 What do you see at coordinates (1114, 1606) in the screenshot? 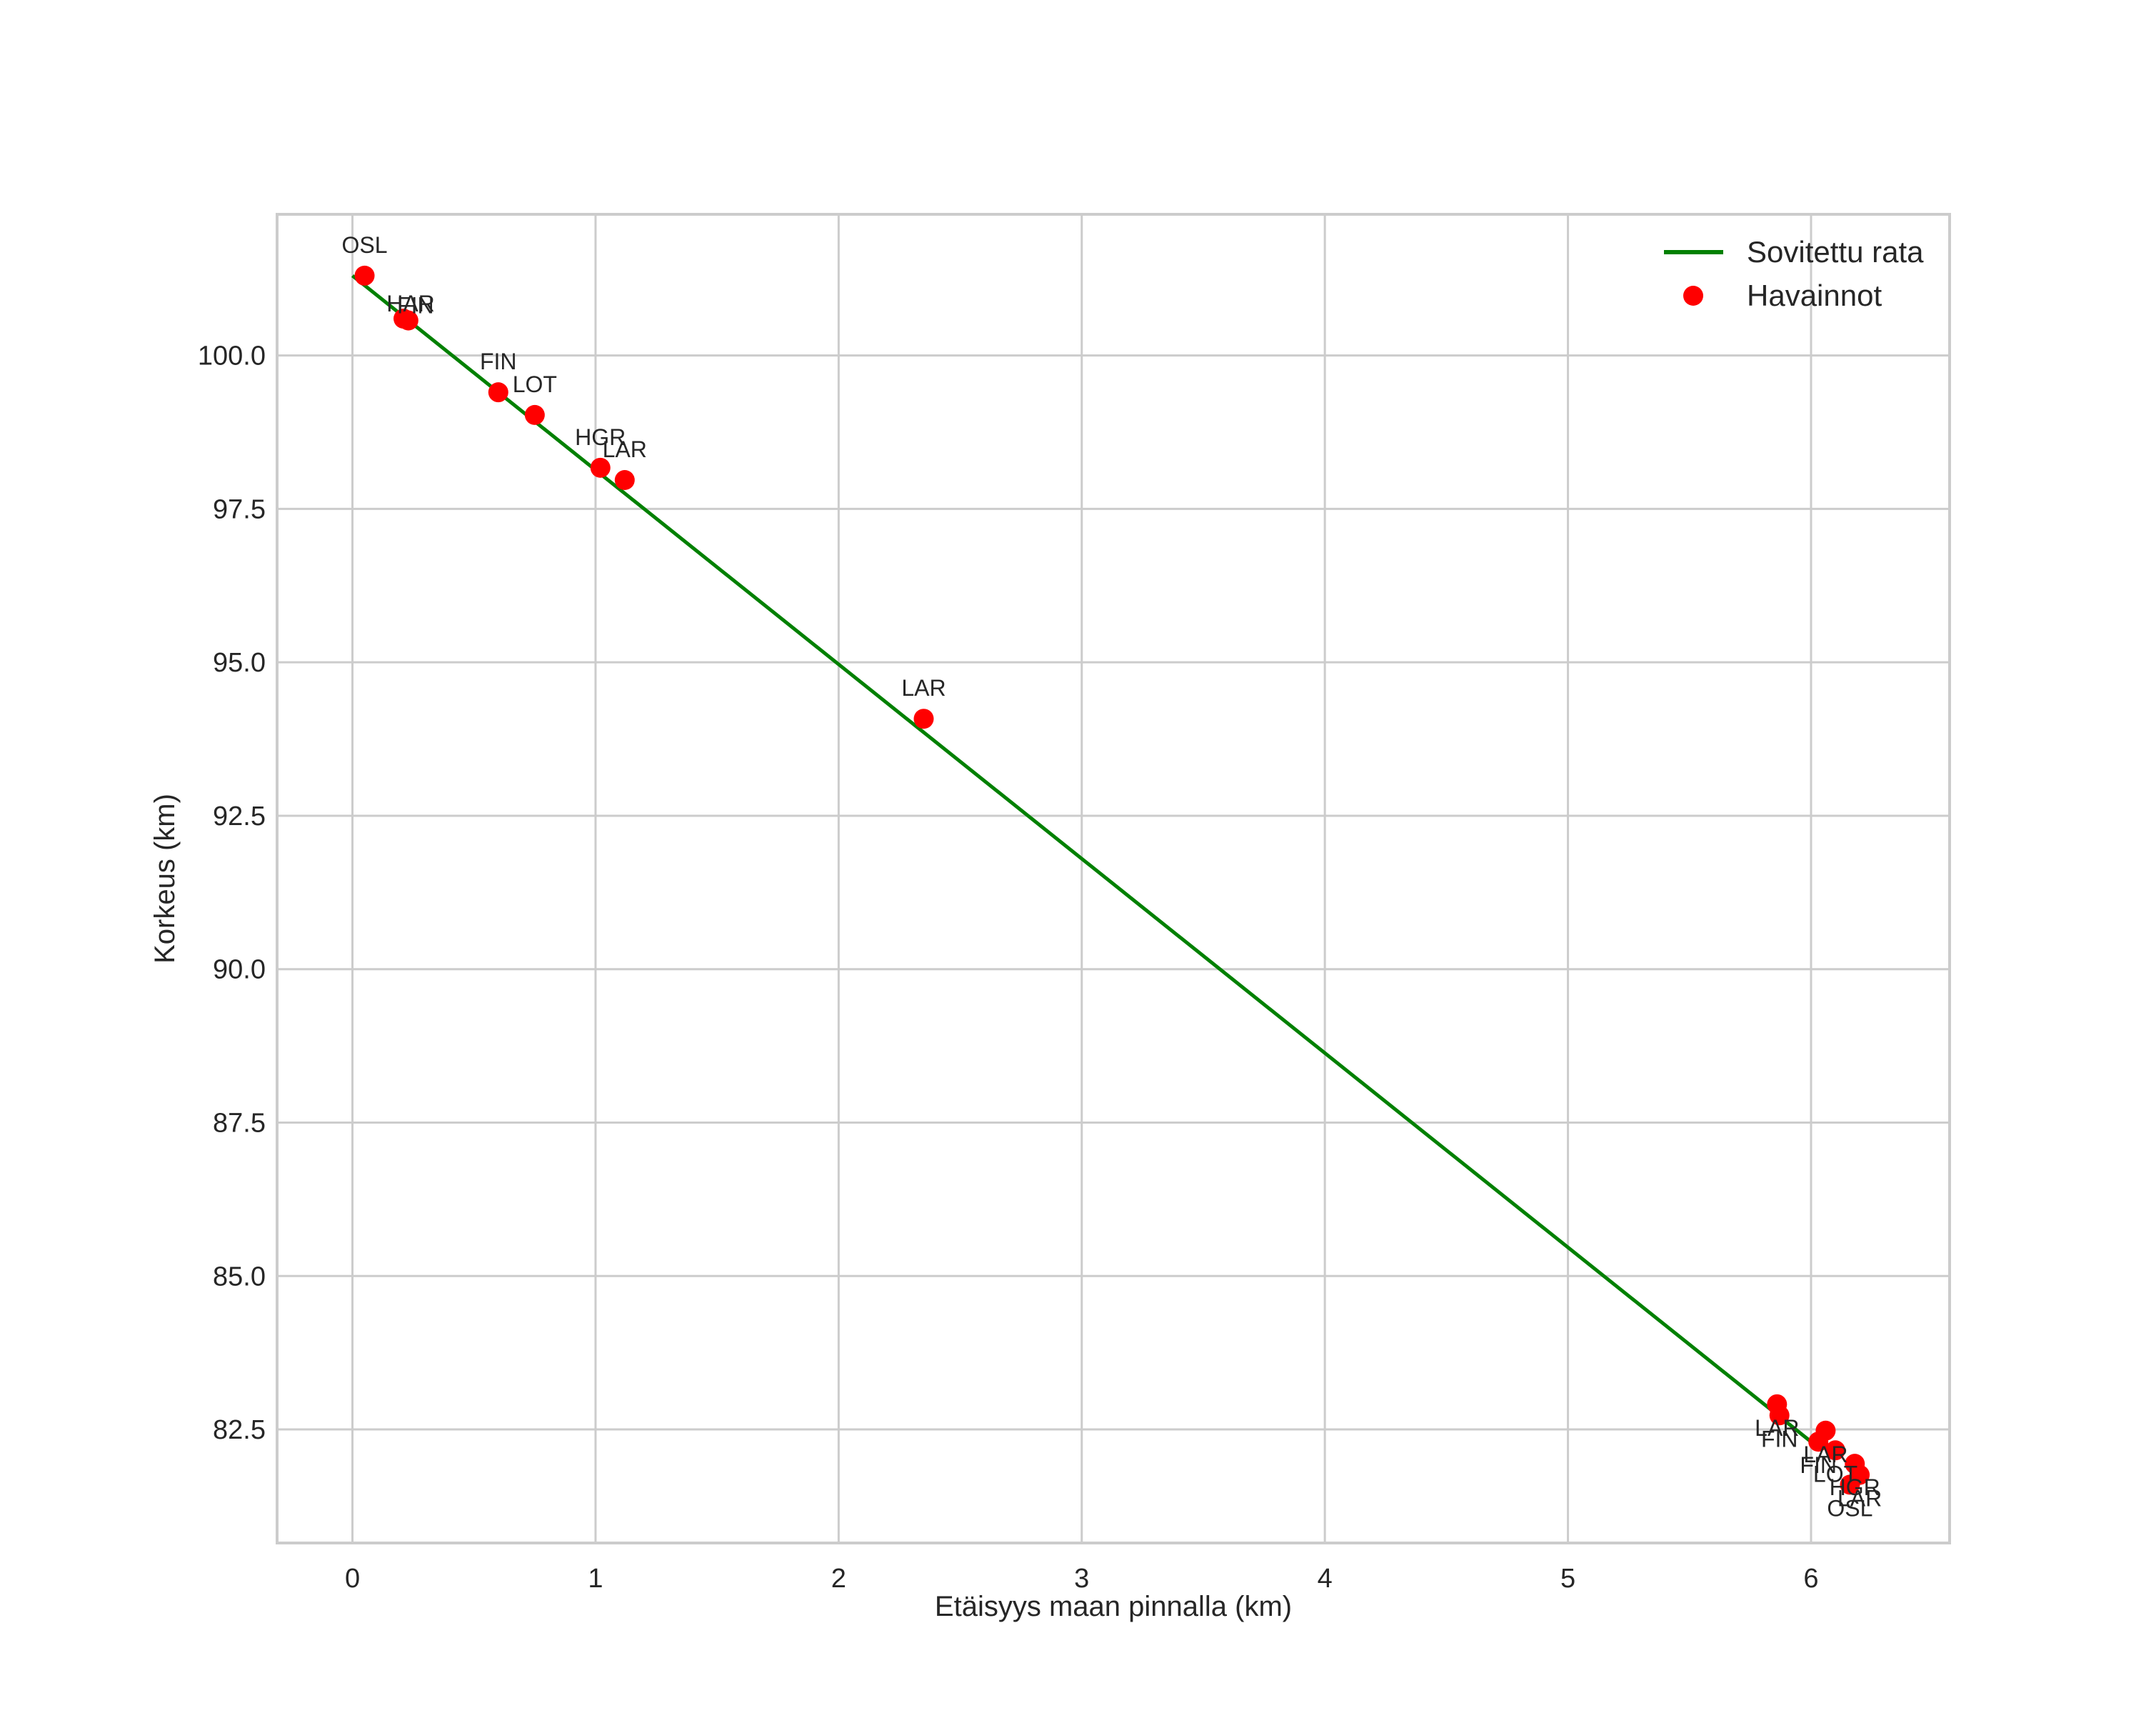
I see `x-axis-label: Etäisyys maan pinnalla (km)` at bounding box center [1114, 1606].